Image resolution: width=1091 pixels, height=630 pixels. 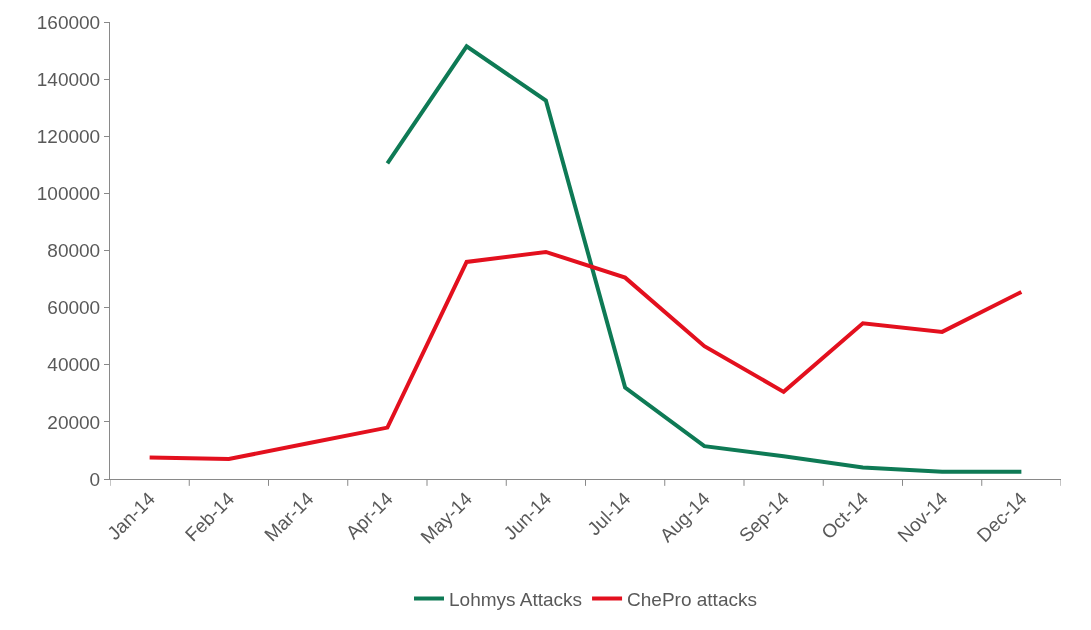 I want to click on y-tick-label: 20000, so click(x=74, y=422).